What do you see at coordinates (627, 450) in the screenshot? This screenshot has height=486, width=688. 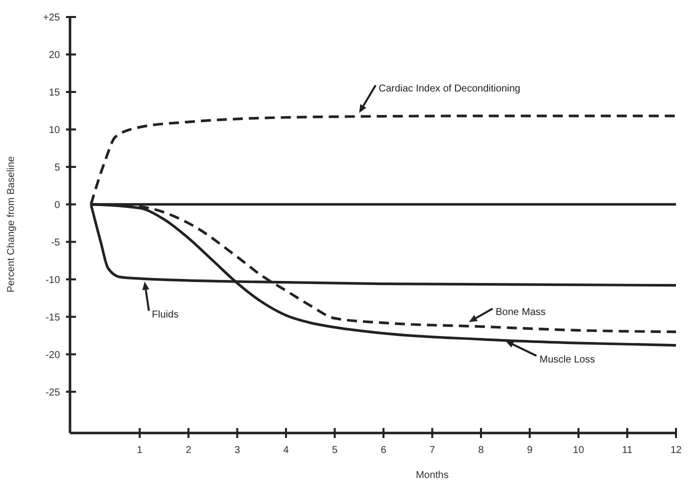 I see `x-tick-label: 11` at bounding box center [627, 450].